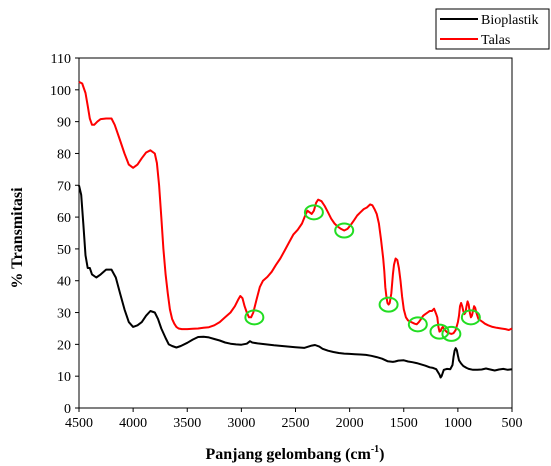 This screenshot has height=466, width=551. Describe the element at coordinates (241, 423) in the screenshot. I see `x-tick-label: 3000` at that location.